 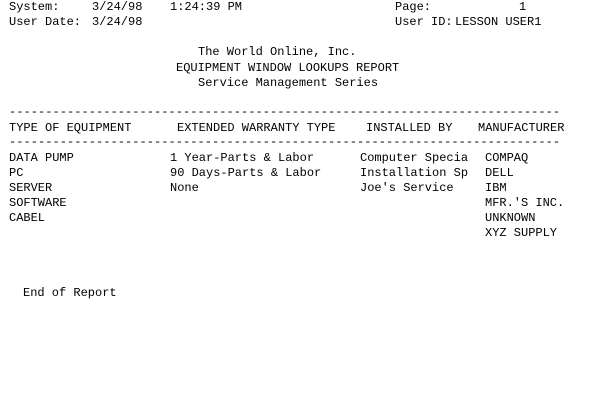 What do you see at coordinates (70, 293) in the screenshot?
I see `end-of-report: End of Report` at bounding box center [70, 293].